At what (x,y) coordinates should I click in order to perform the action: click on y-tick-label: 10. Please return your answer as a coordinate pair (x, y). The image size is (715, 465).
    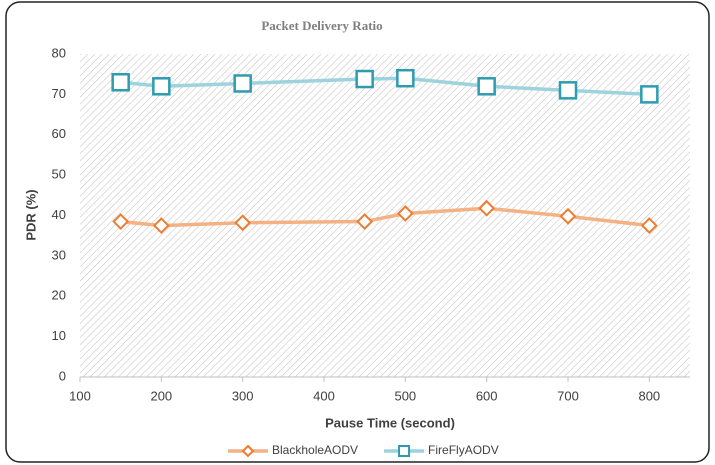
    Looking at the image, I should click on (59, 335).